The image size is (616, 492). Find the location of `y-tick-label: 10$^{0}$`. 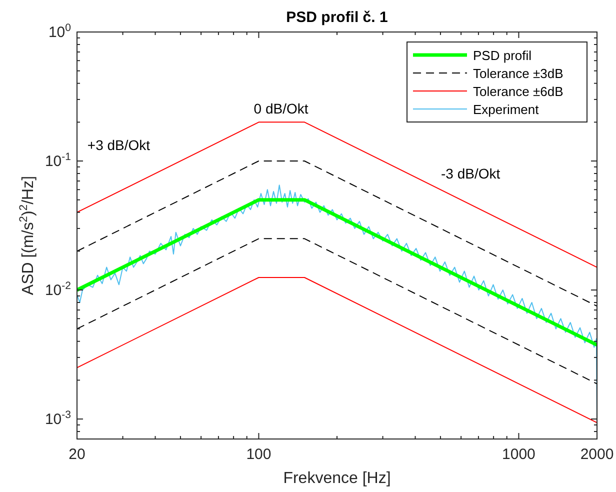

y-tick-label: 10$^{0}$ is located at coordinates (60, 31).